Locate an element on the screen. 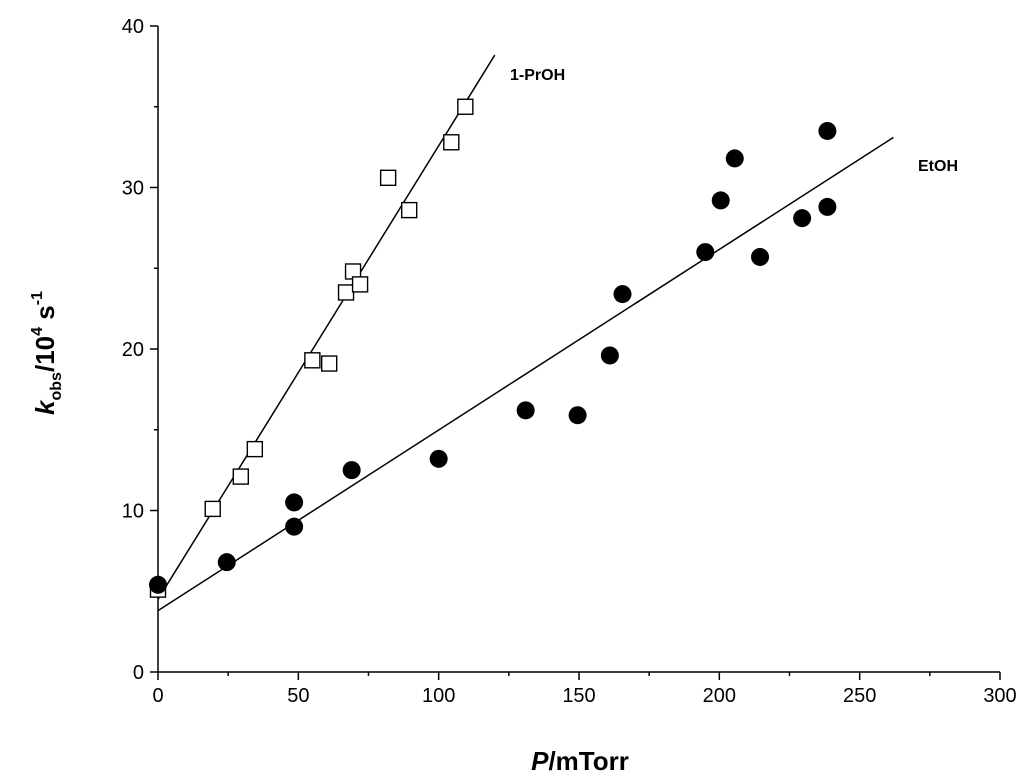 This screenshot has height=780, width=1028. y-tick-label: 30 is located at coordinates (133, 189).